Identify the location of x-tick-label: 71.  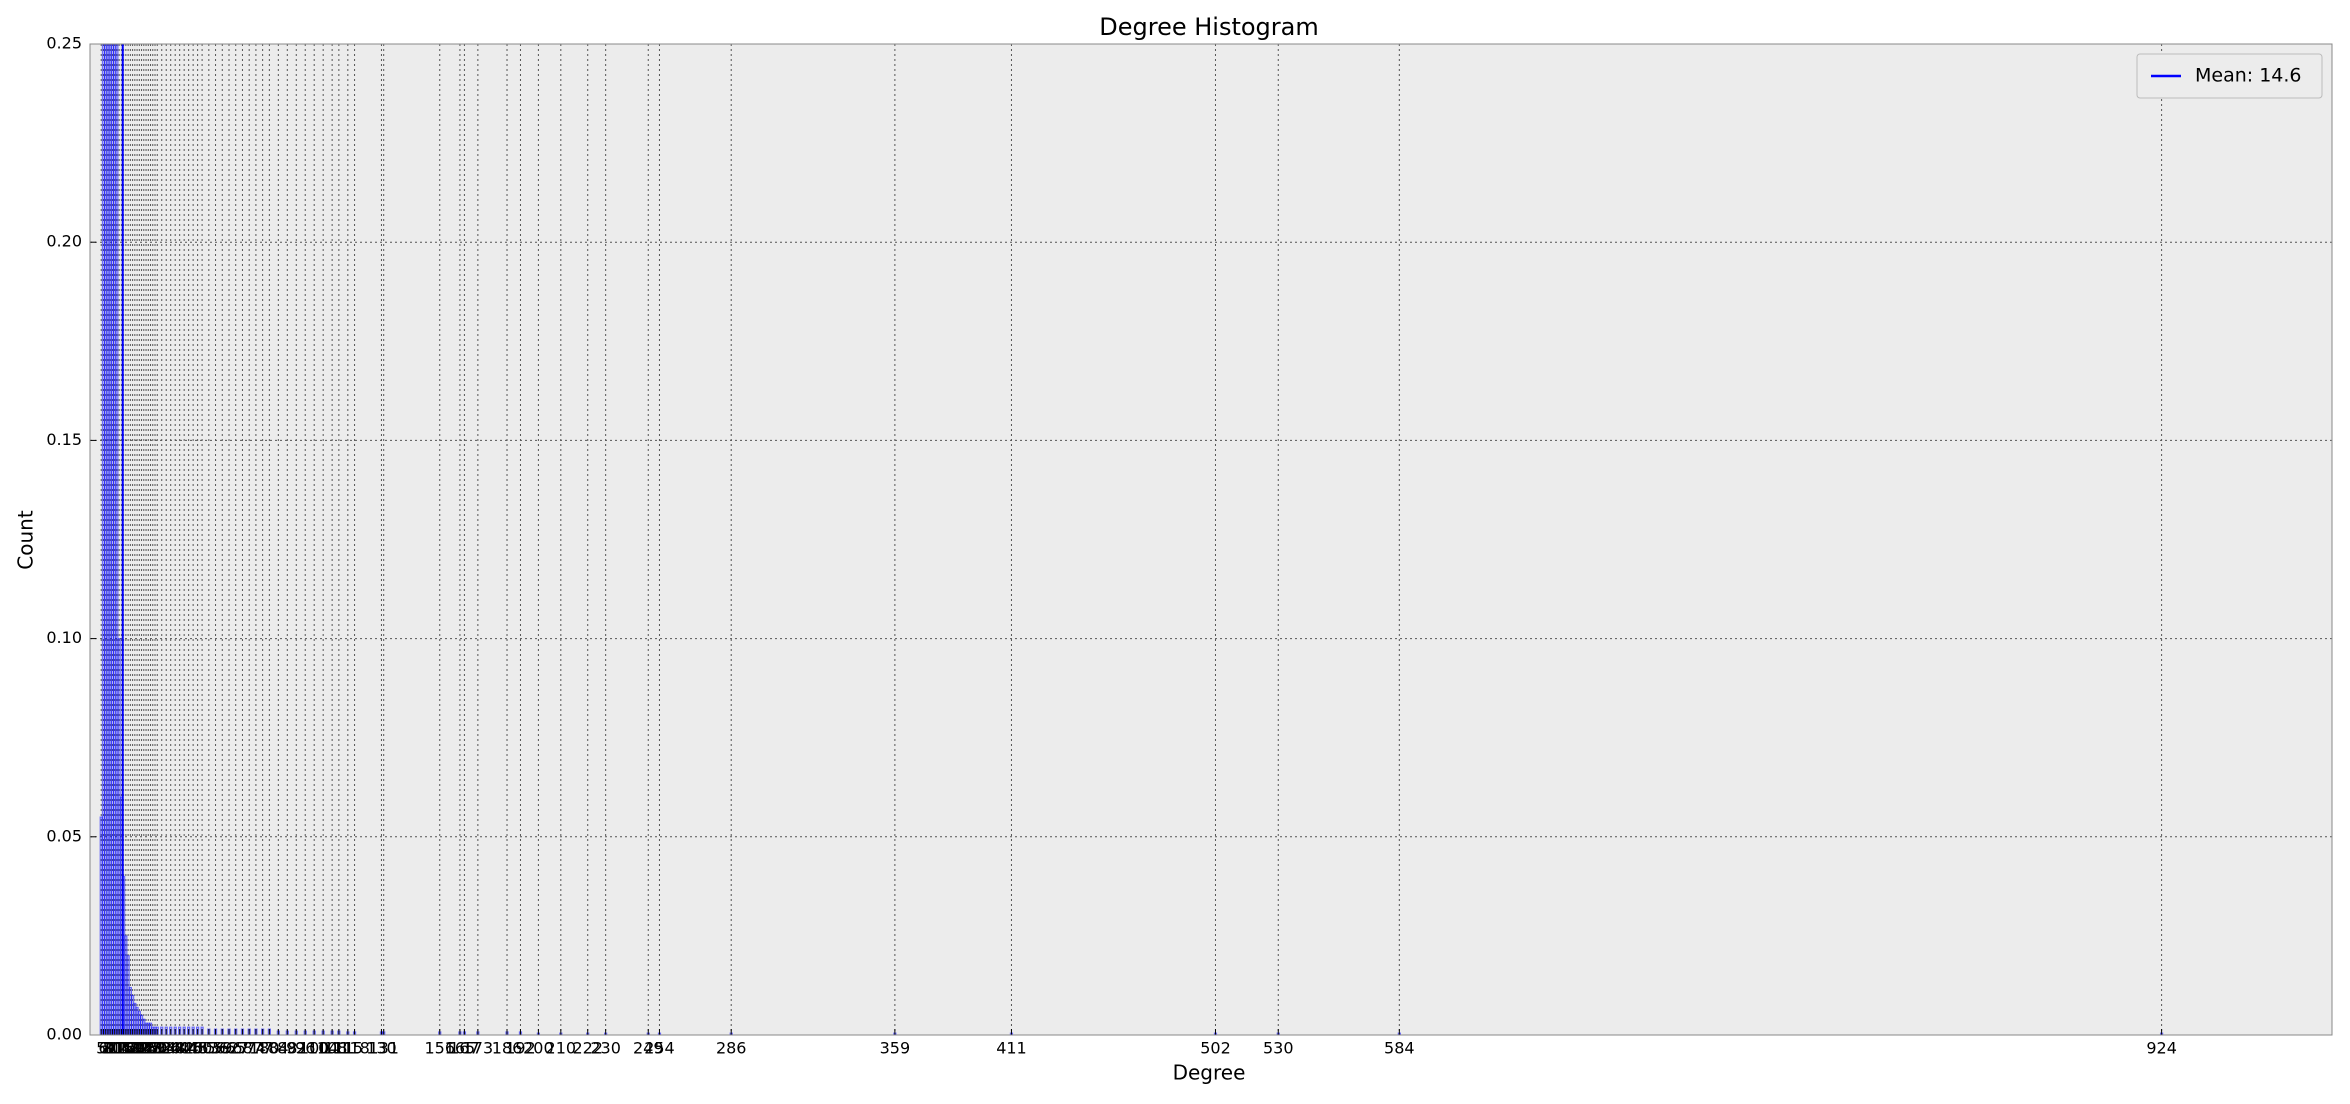
(249, 1048).